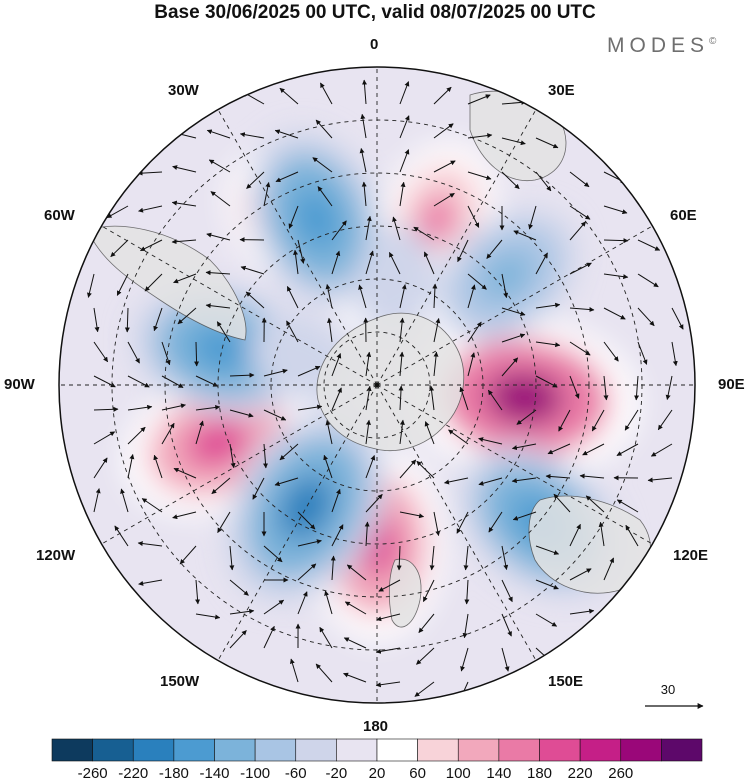 The image size is (750, 783). I want to click on antarctica, so click(390, 381).